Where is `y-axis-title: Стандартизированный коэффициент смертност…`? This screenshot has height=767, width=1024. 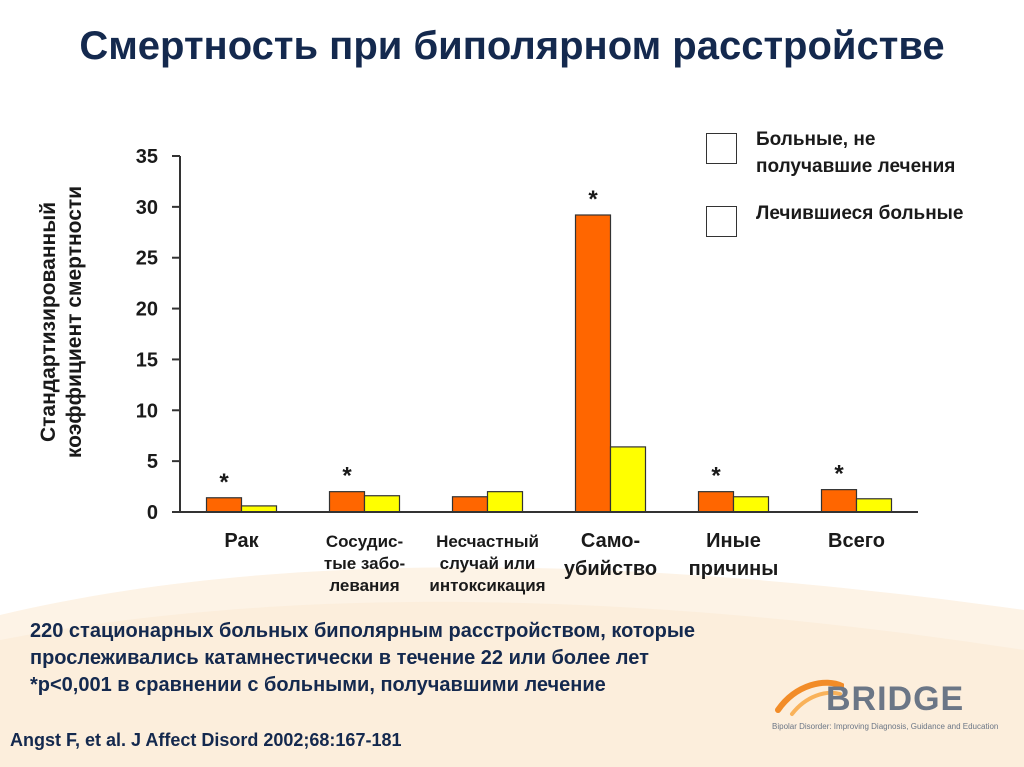 y-axis-title: Стандартизированный коэффициент смертност… is located at coordinates (61, 322).